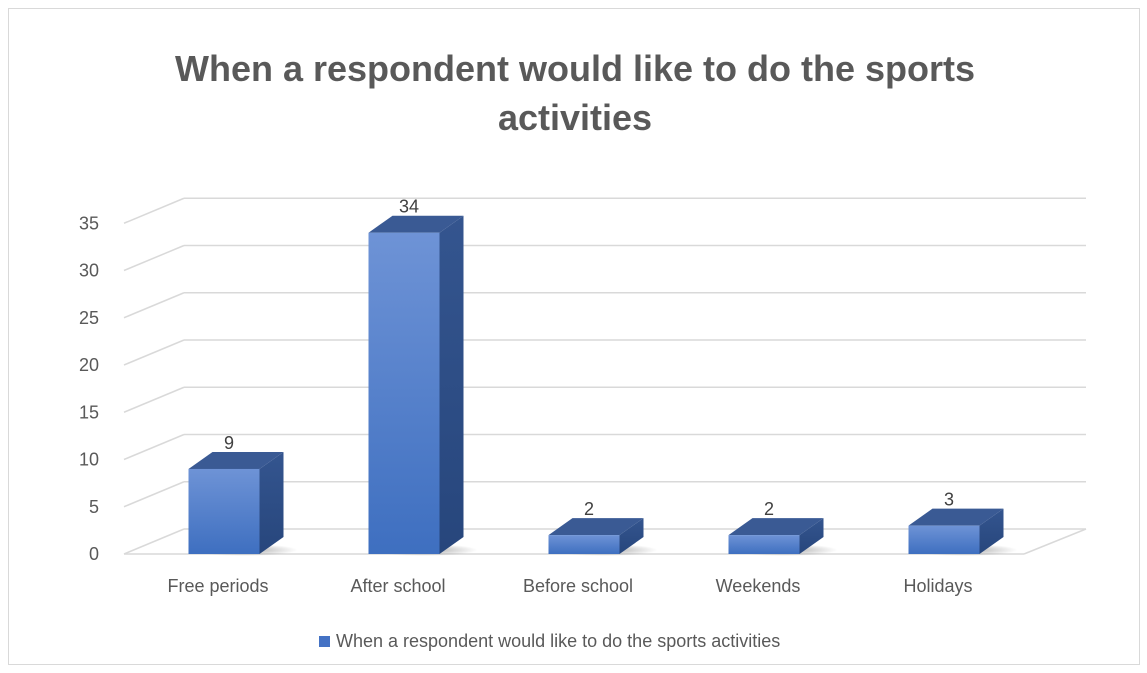 The image size is (1147, 673). Describe the element at coordinates (397, 586) in the screenshot. I see `x-category-label: After school` at that location.